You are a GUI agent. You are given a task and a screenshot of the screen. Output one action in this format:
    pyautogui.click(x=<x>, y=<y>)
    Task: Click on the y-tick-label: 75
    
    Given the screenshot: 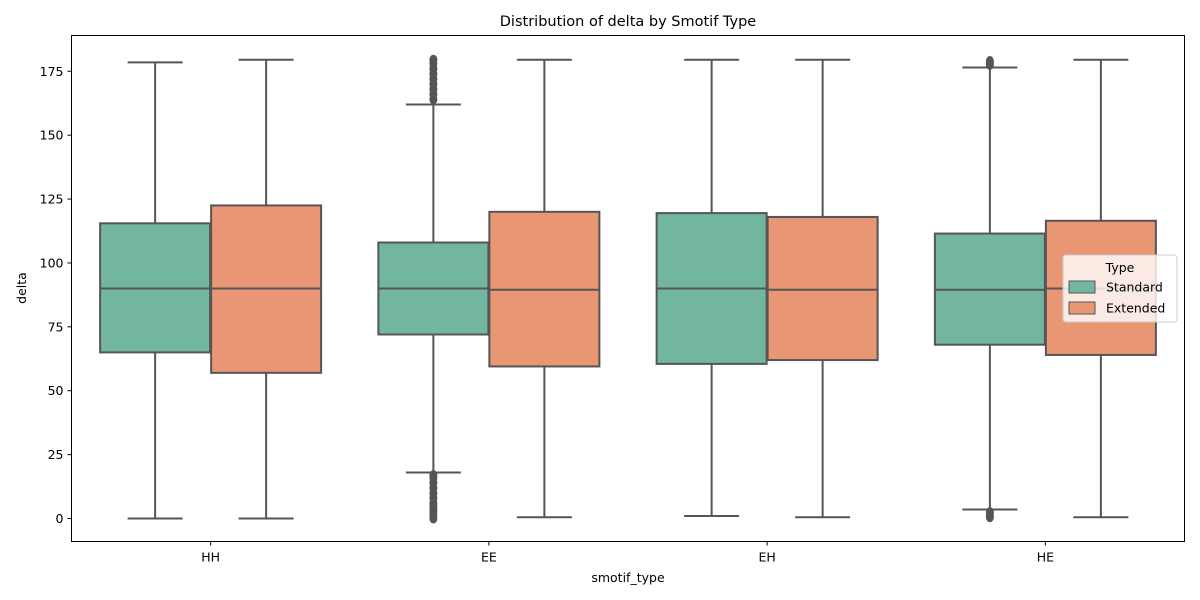 What is the action you would take?
    pyautogui.click(x=56, y=326)
    